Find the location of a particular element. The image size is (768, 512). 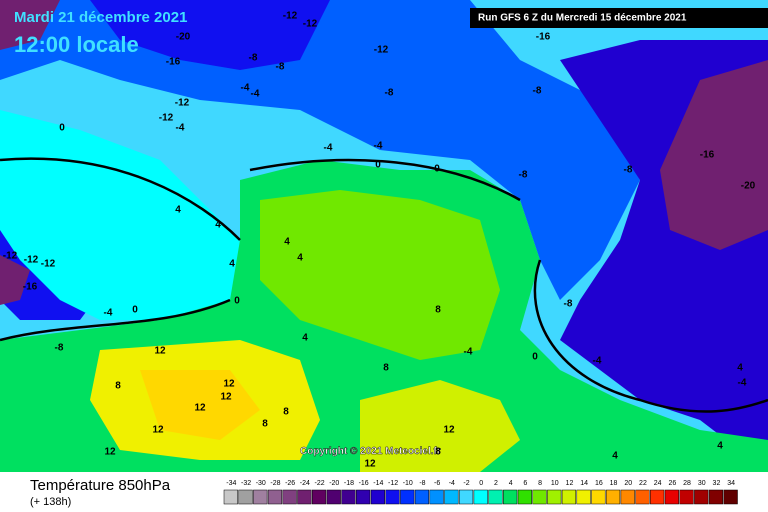

variable: Température 850hPa is located at coordinates (100, 485).